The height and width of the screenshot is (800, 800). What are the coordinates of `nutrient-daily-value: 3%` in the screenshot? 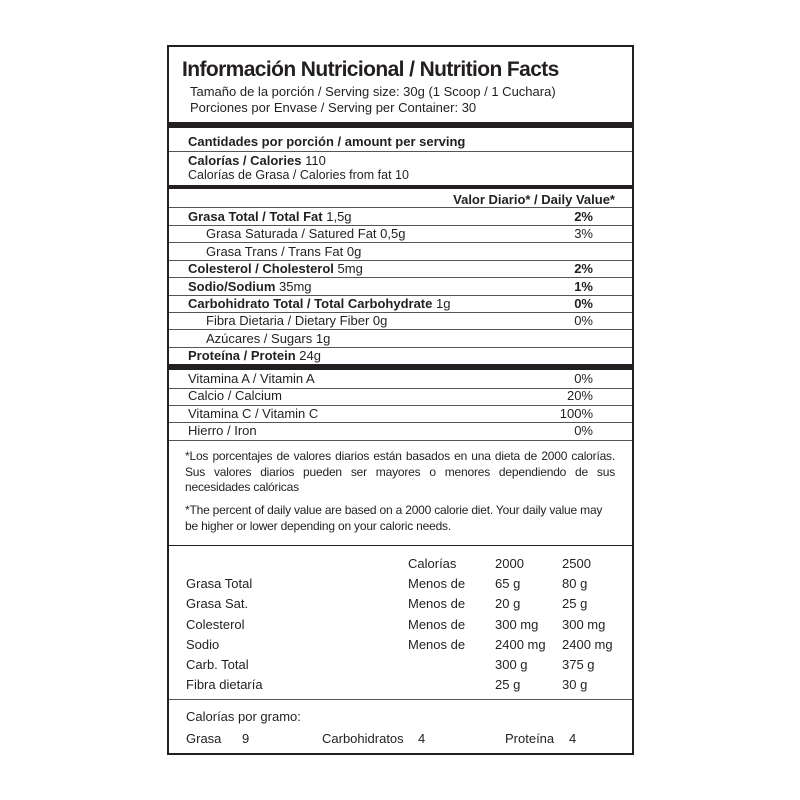 It's located at (583, 234).